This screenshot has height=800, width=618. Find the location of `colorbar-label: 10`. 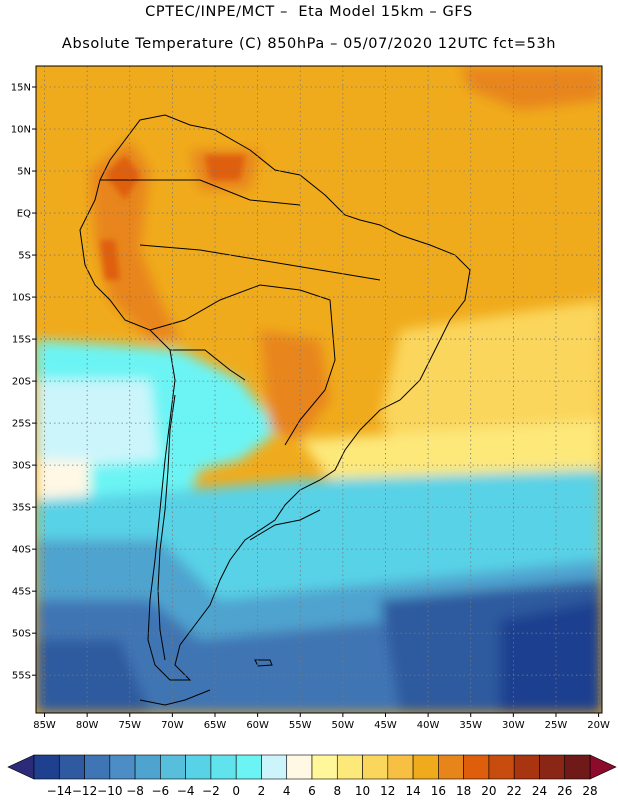

colorbar-label: 10 is located at coordinates (362, 791).